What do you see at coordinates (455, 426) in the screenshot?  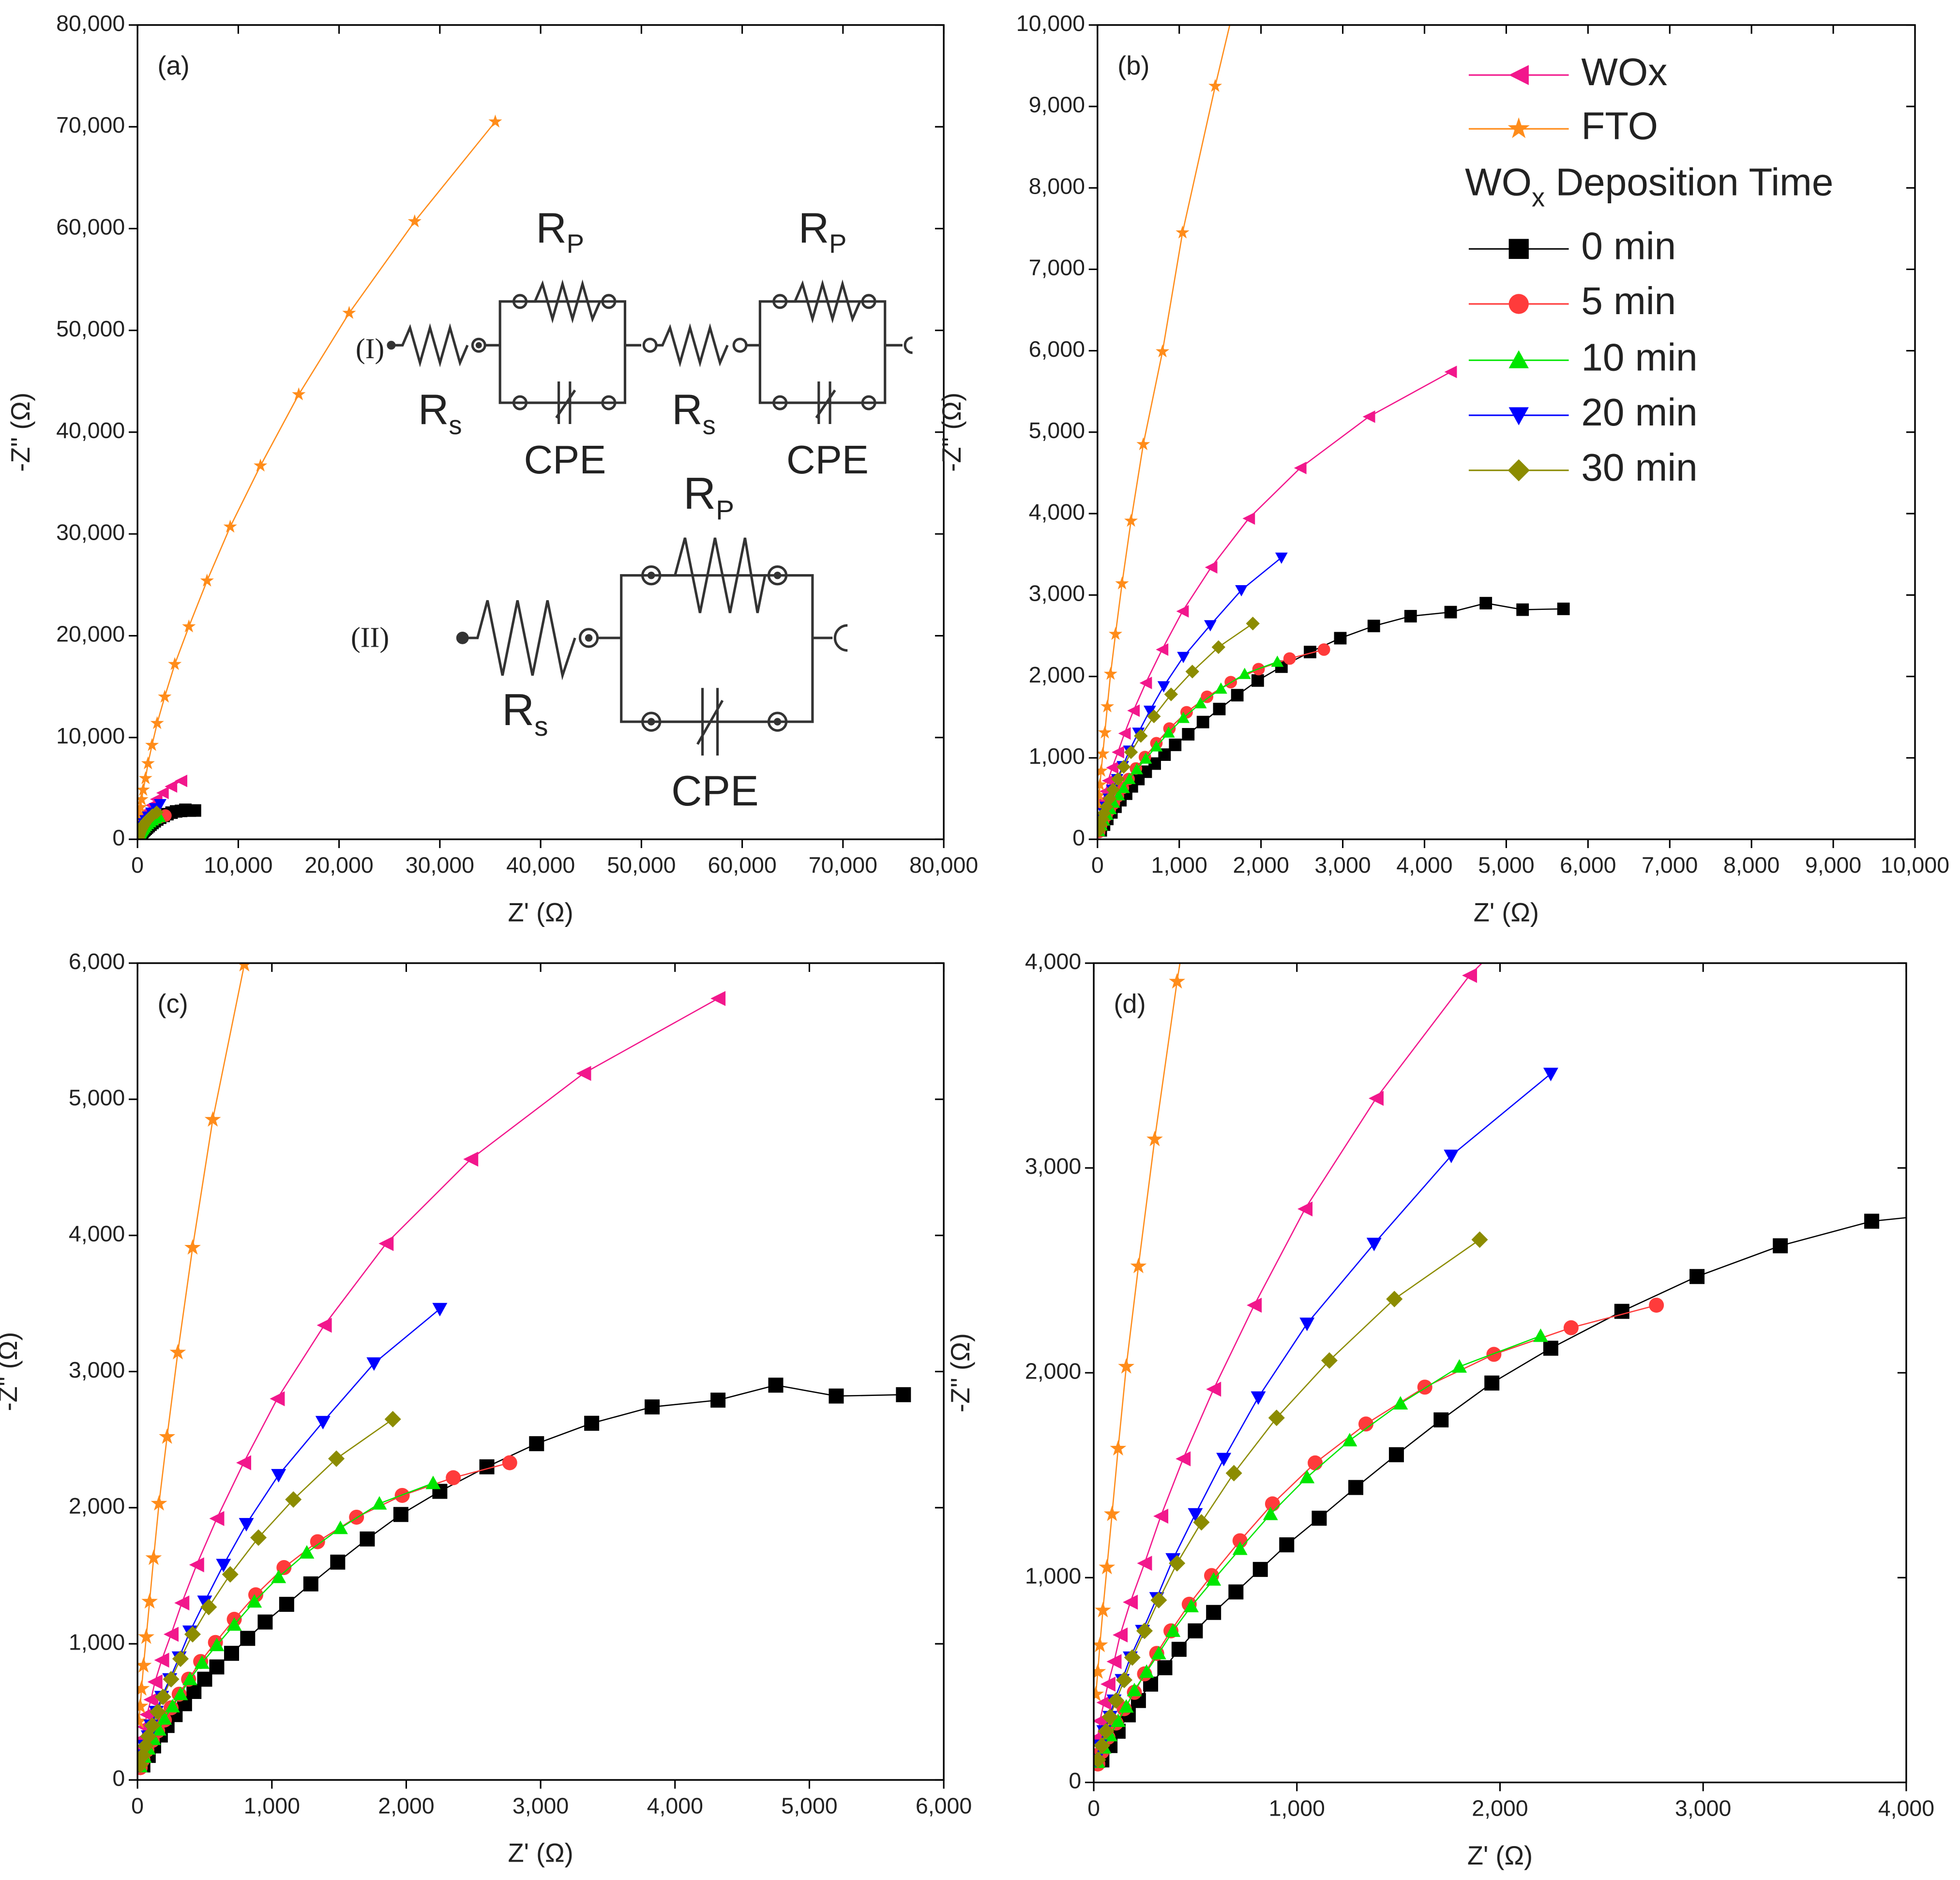 I see `component-subscript: s` at bounding box center [455, 426].